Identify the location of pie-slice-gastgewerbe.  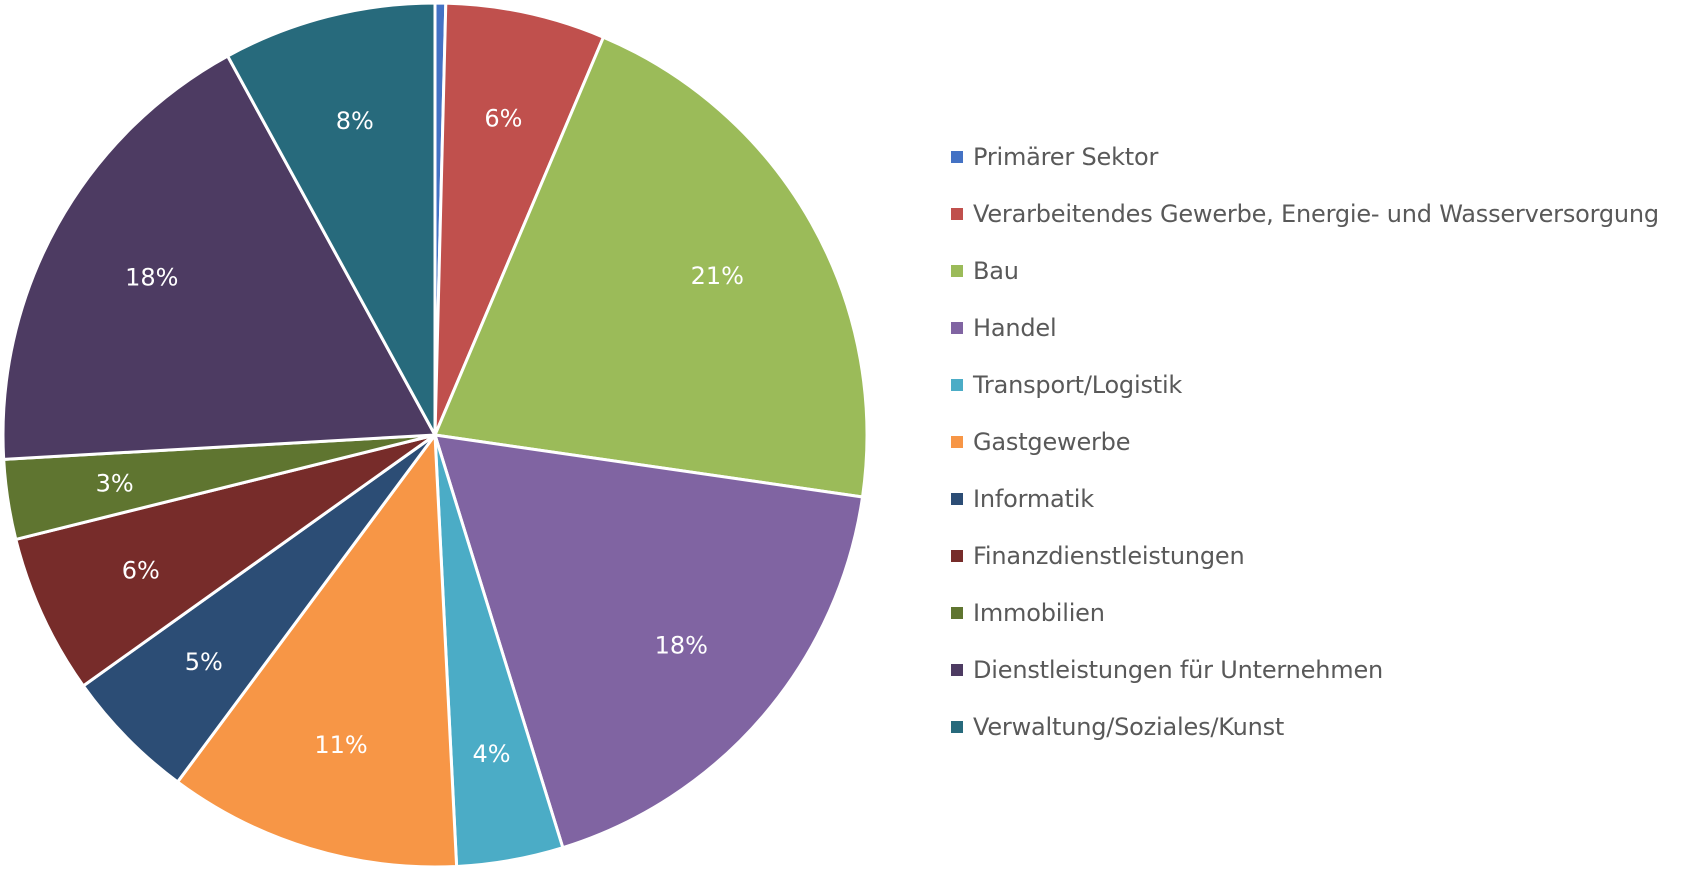
(317, 651).